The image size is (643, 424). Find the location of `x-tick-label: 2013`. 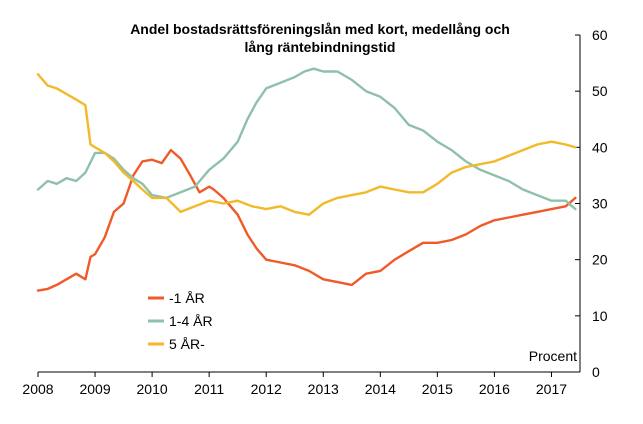

x-tick-label: 2013 is located at coordinates (323, 389).